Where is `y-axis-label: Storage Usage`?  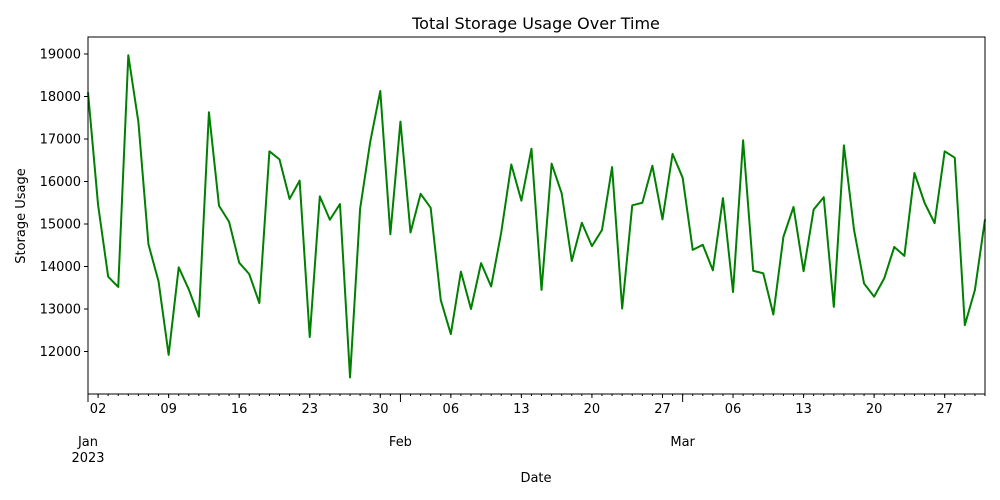
y-axis-label: Storage Usage is located at coordinates (21, 216).